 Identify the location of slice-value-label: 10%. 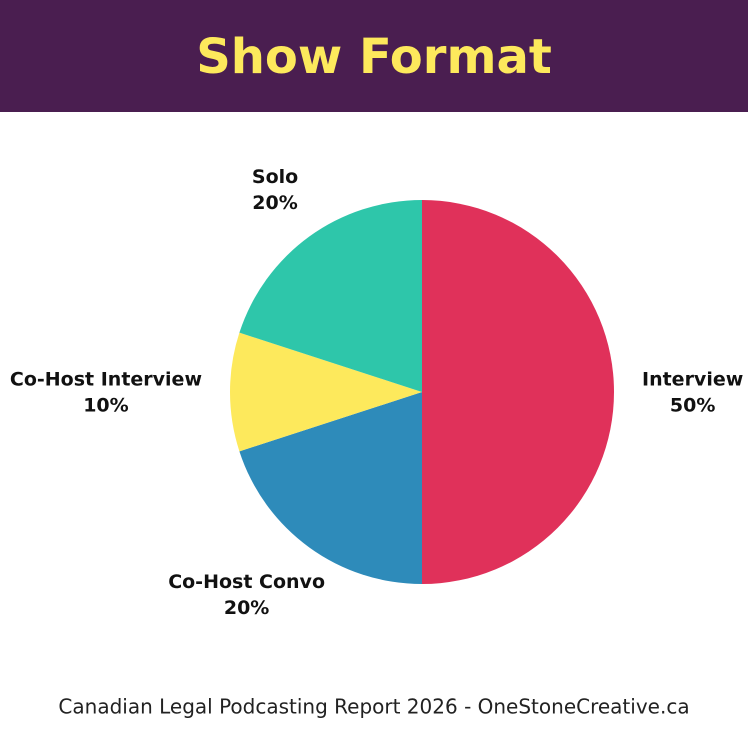
(105, 406).